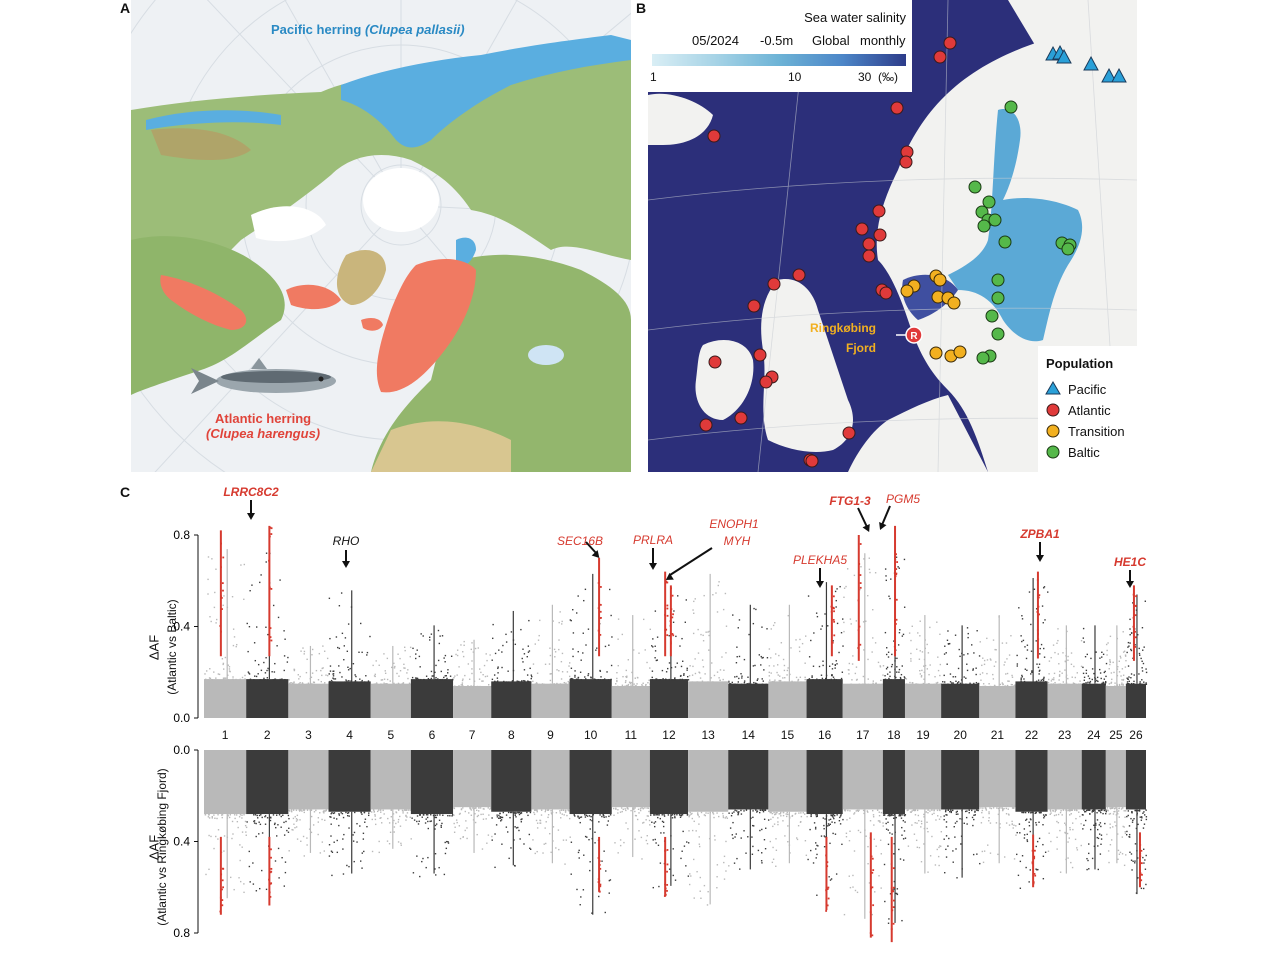  Describe the element at coordinates (998, 280) in the screenshot. I see `baltic-sample` at that location.